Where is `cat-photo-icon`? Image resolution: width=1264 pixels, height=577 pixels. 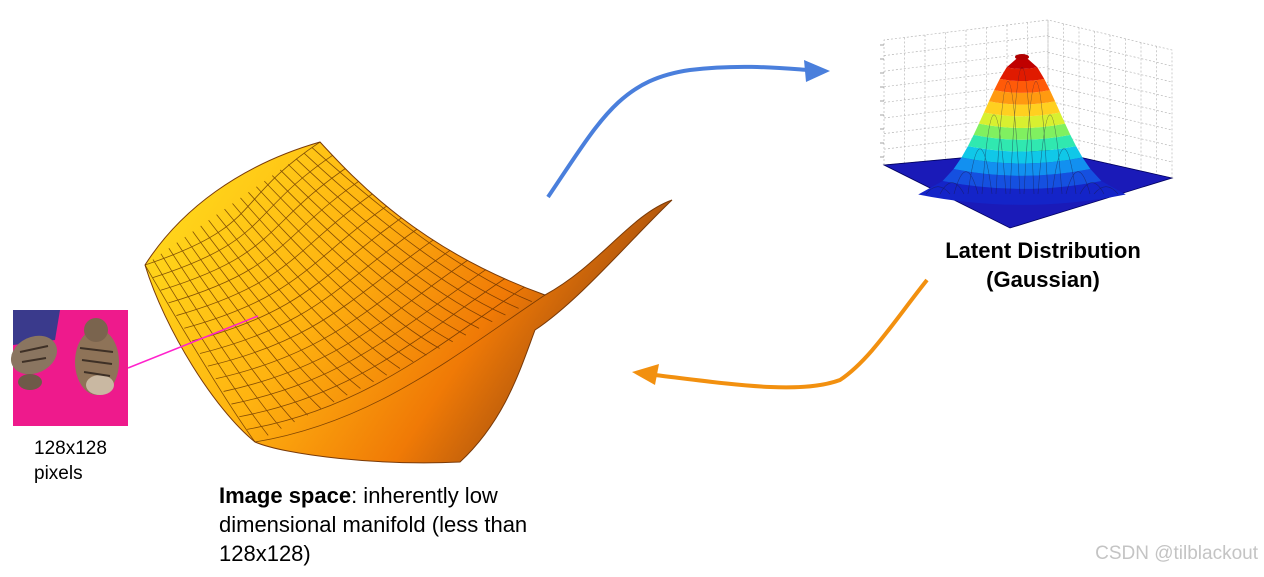 cat-photo-icon is located at coordinates (69, 368).